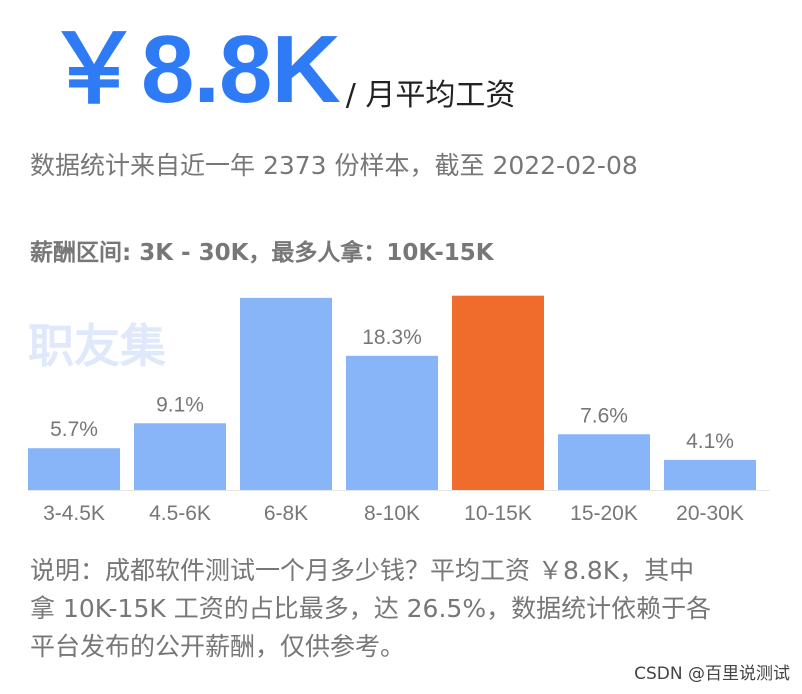 This screenshot has height=694, width=802. What do you see at coordinates (392, 337) in the screenshot?
I see `bar-value-label: 18.3%` at bounding box center [392, 337].